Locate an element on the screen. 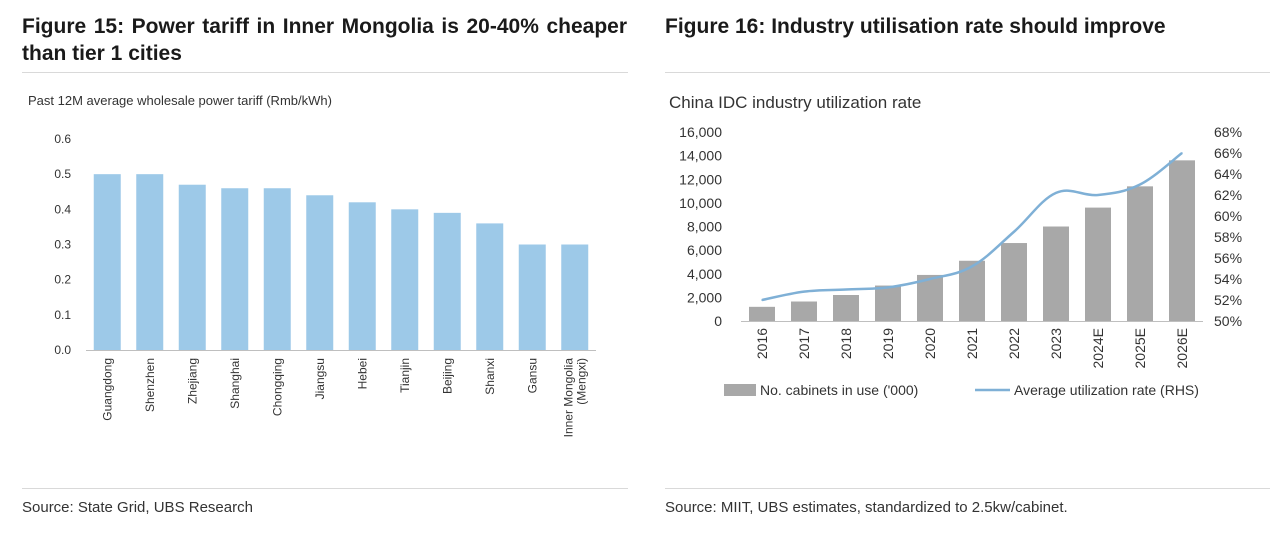  bar-tianjin is located at coordinates (405, 279).